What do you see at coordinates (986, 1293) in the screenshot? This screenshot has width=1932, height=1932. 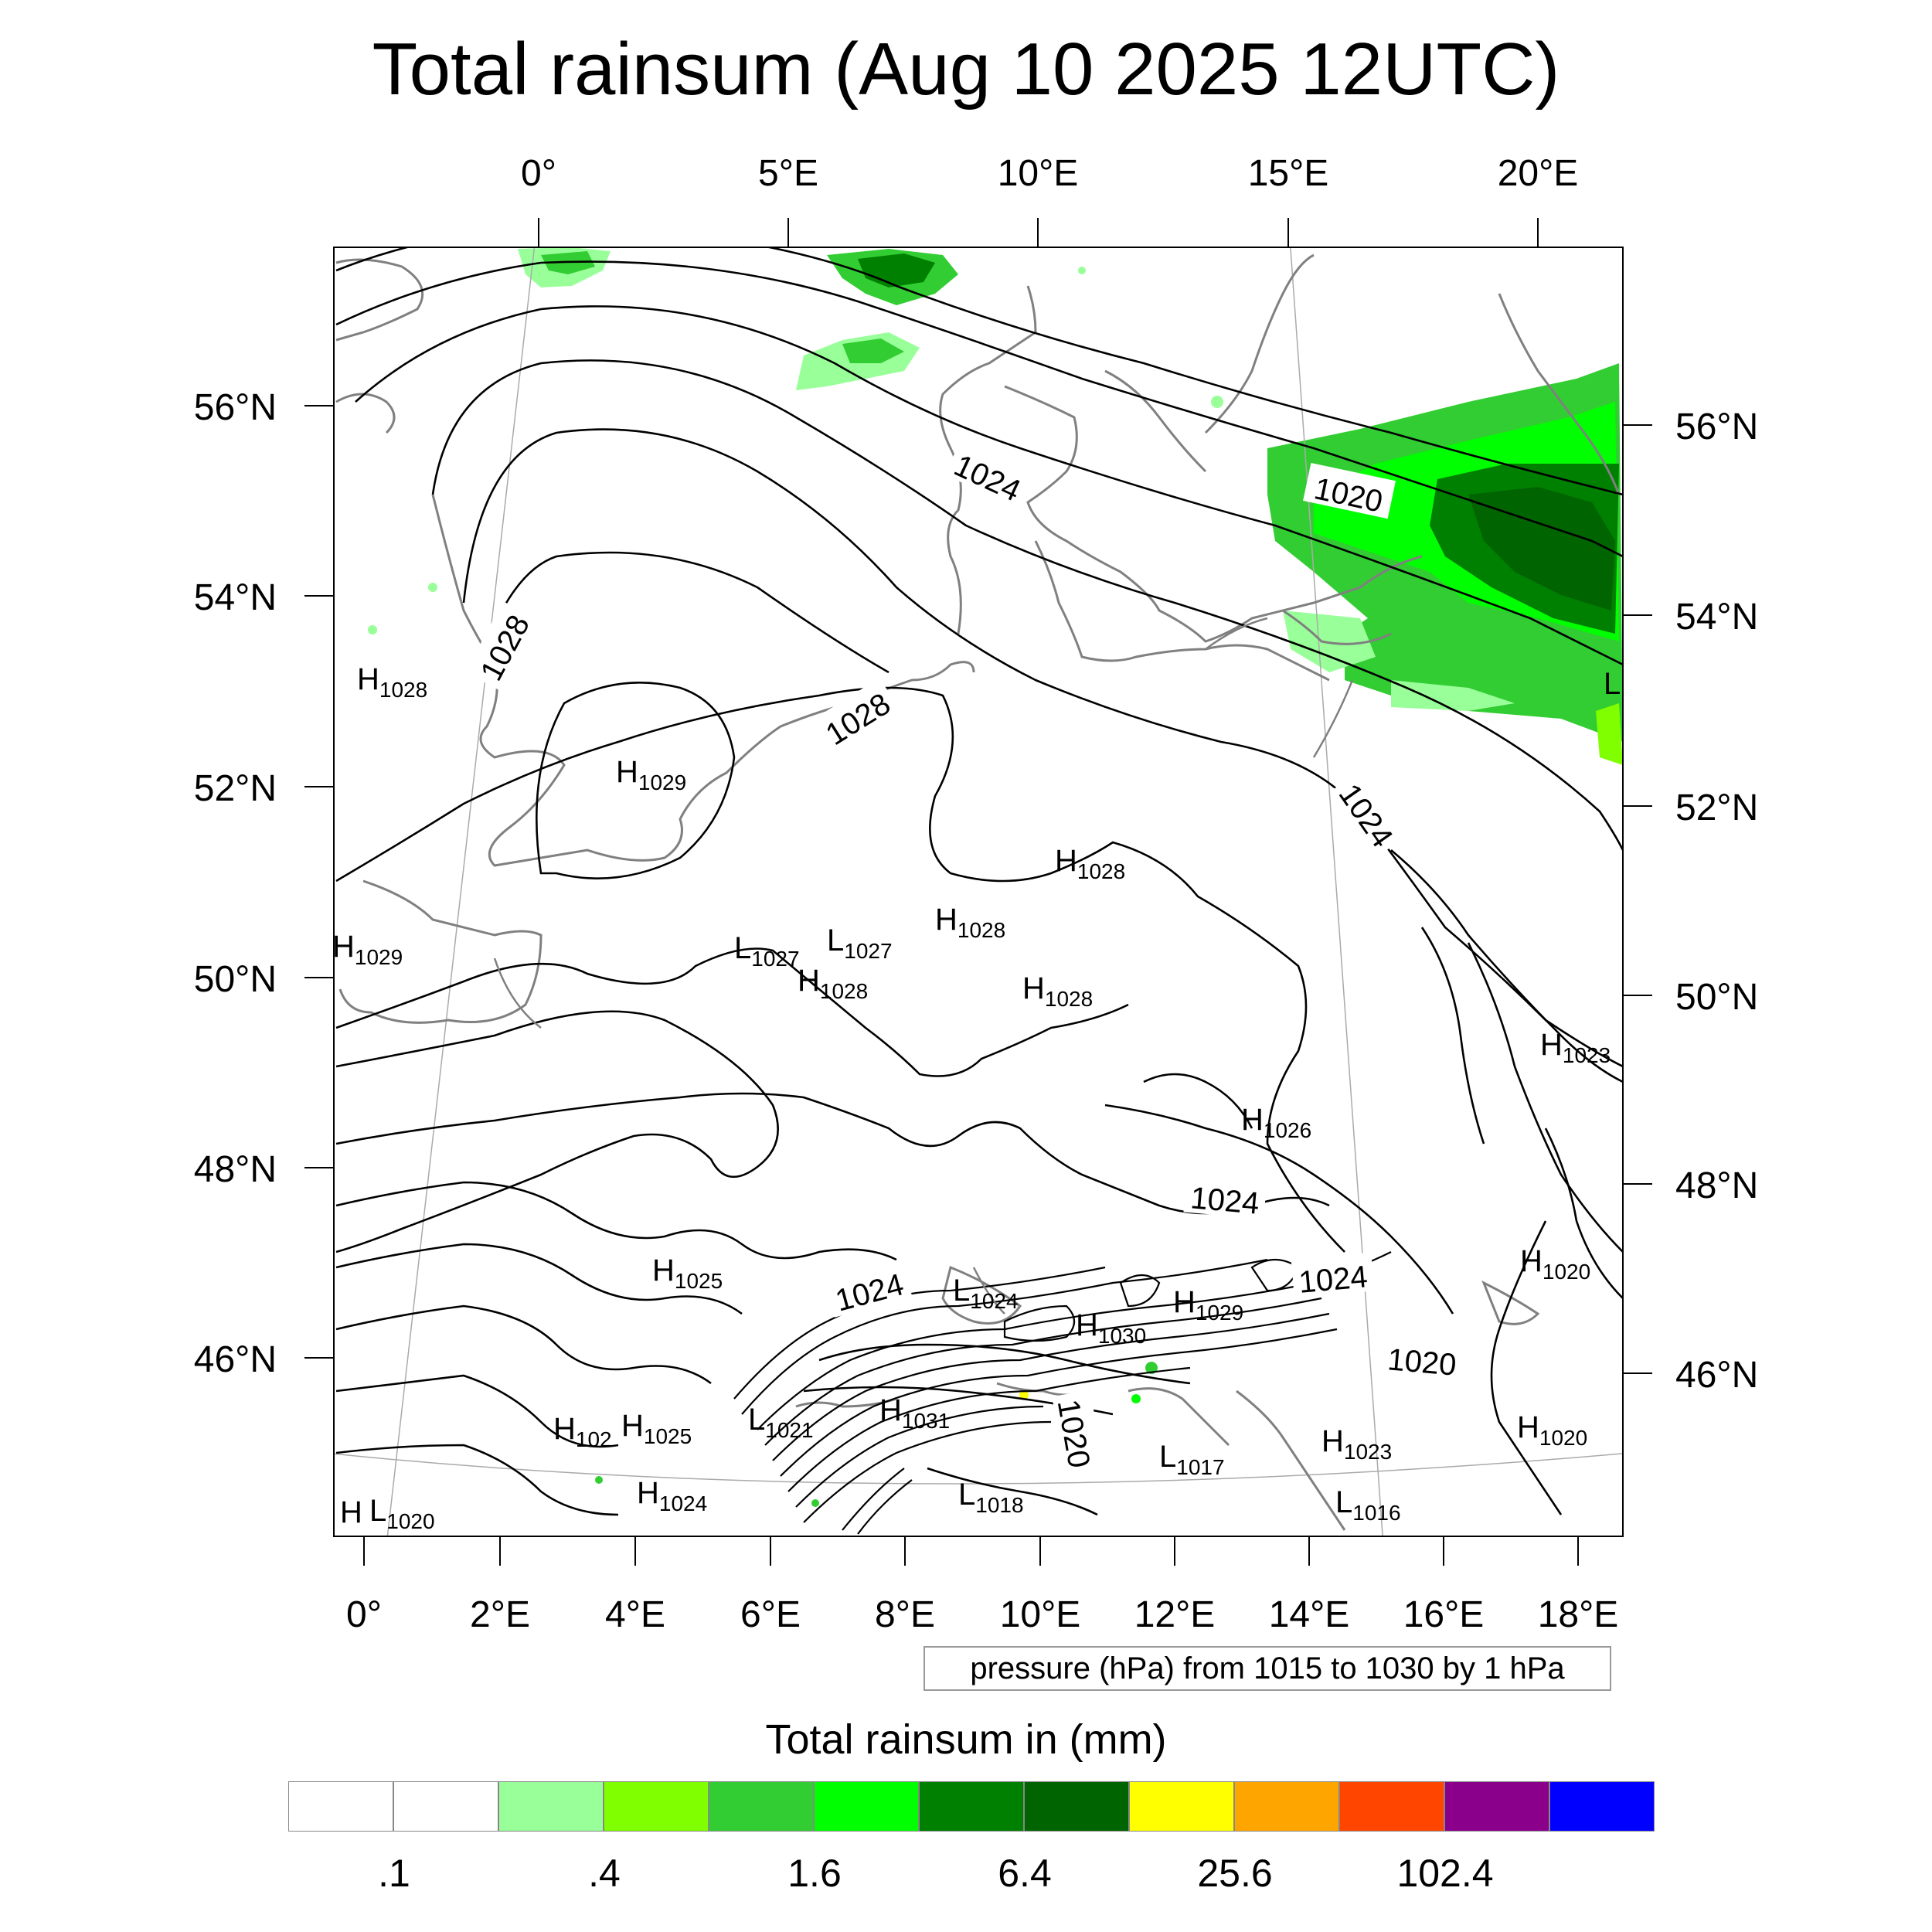 I see `pressure-center-marker: L1024` at bounding box center [986, 1293].